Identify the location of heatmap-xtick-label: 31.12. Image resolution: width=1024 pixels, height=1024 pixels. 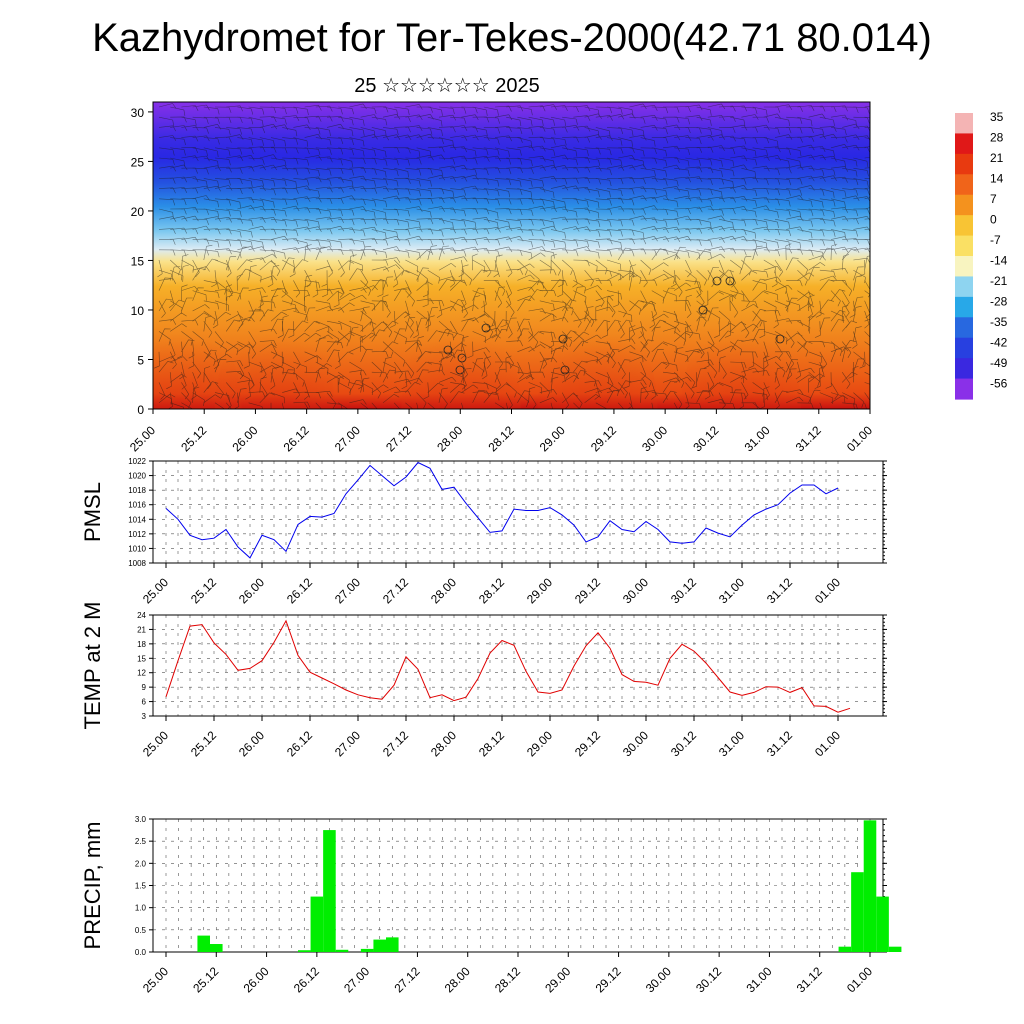
(808, 438).